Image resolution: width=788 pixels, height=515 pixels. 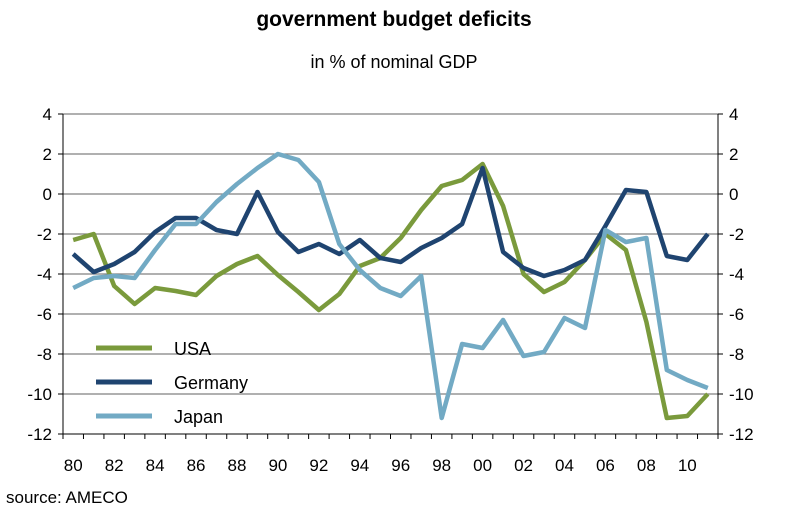 What do you see at coordinates (73, 465) in the screenshot?
I see `x-tick-label: 80` at bounding box center [73, 465].